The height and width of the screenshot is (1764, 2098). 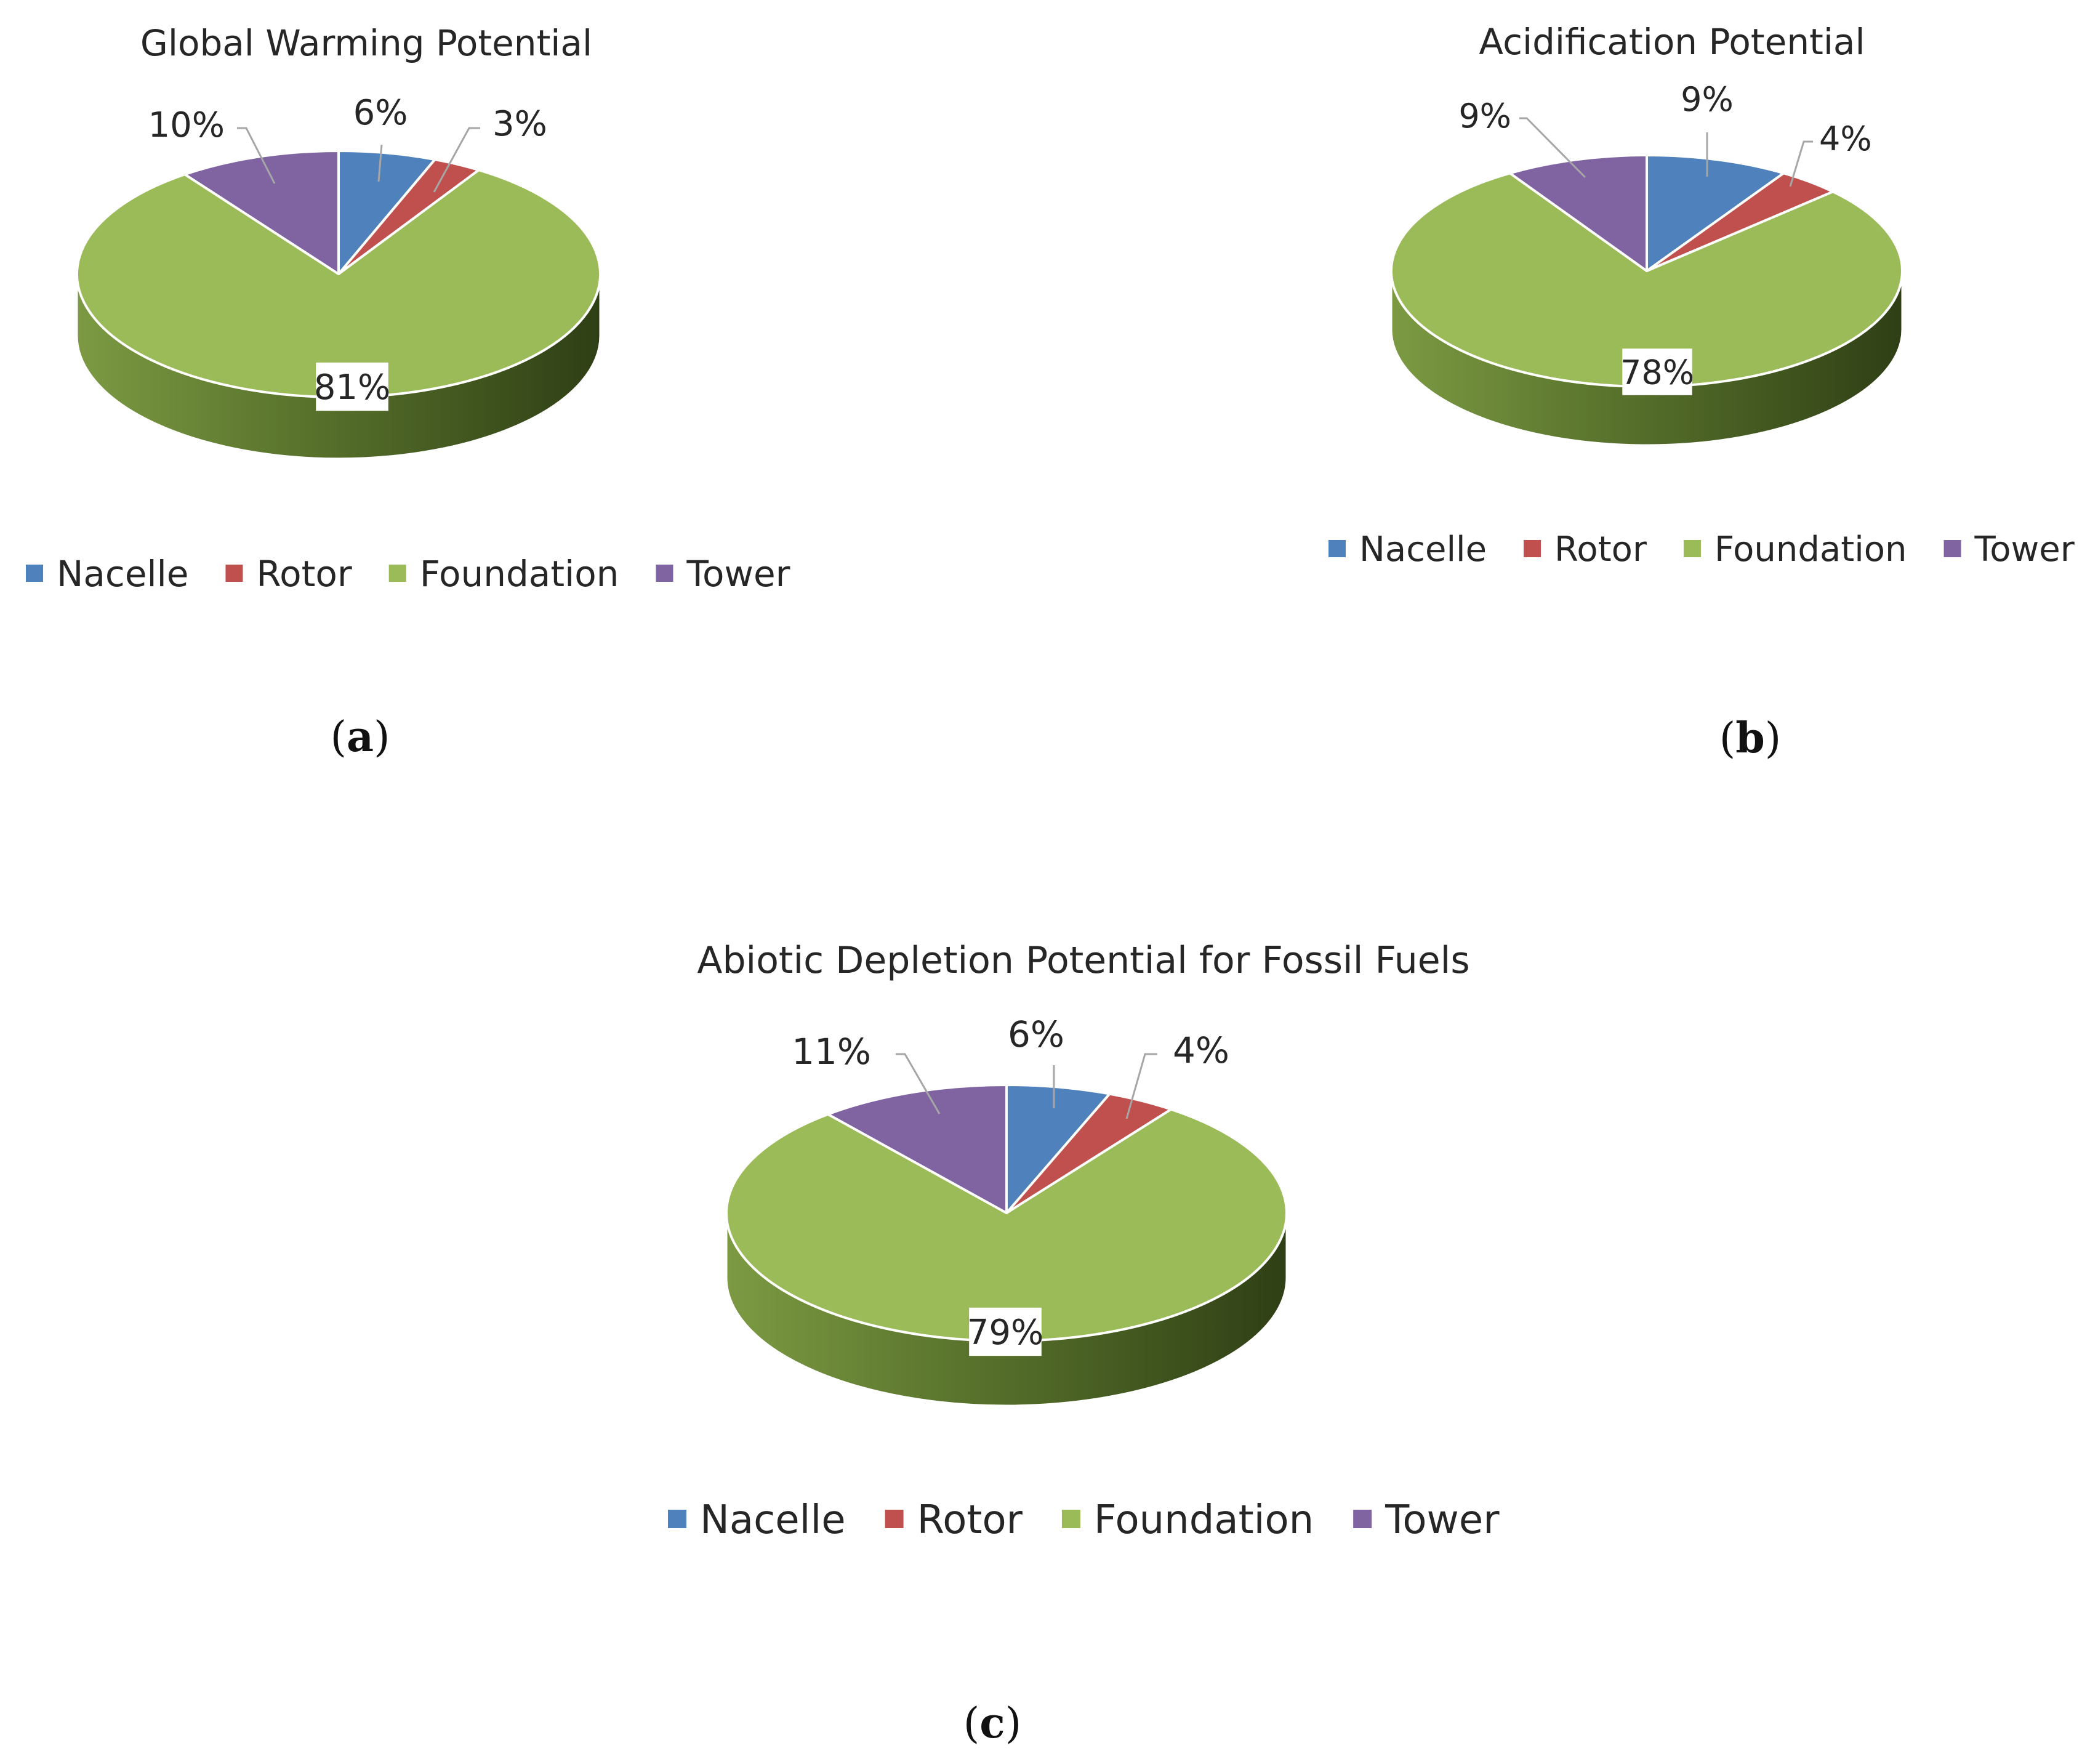 What do you see at coordinates (1552, 148) in the screenshot?
I see `chart-b-leader-tower` at bounding box center [1552, 148].